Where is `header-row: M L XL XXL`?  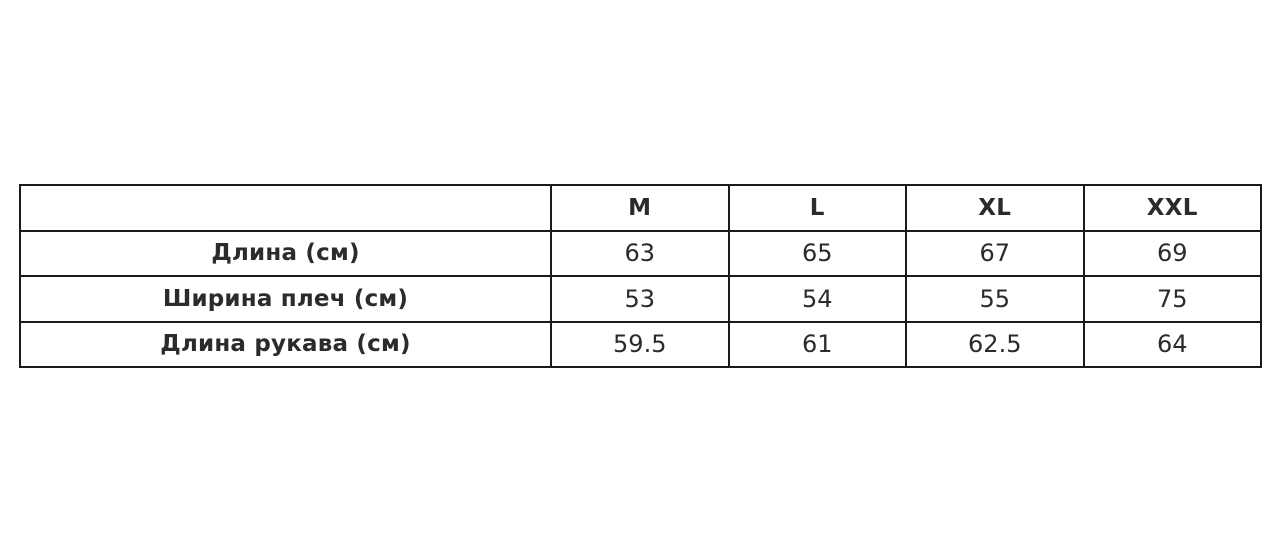
header-row: M L XL XXL is located at coordinates (640, 208).